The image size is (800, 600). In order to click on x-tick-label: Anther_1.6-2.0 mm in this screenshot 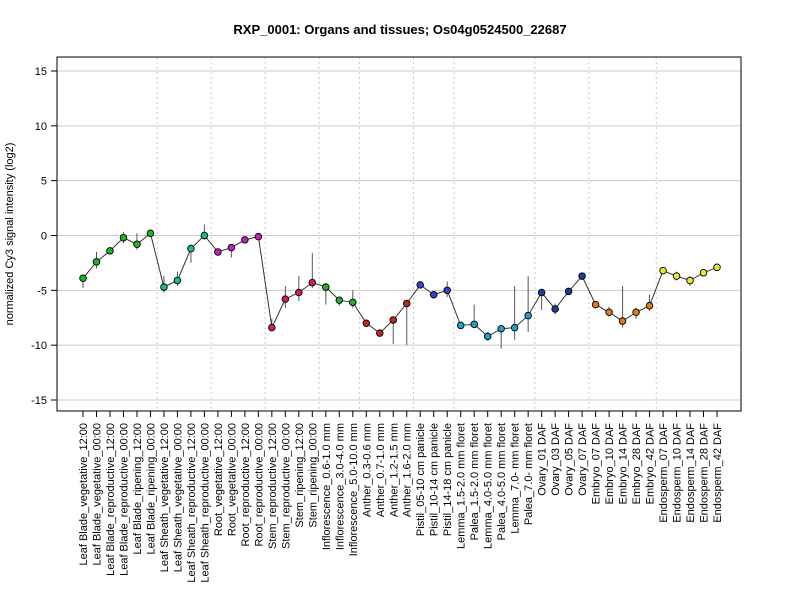, I will do `click(408, 470)`.